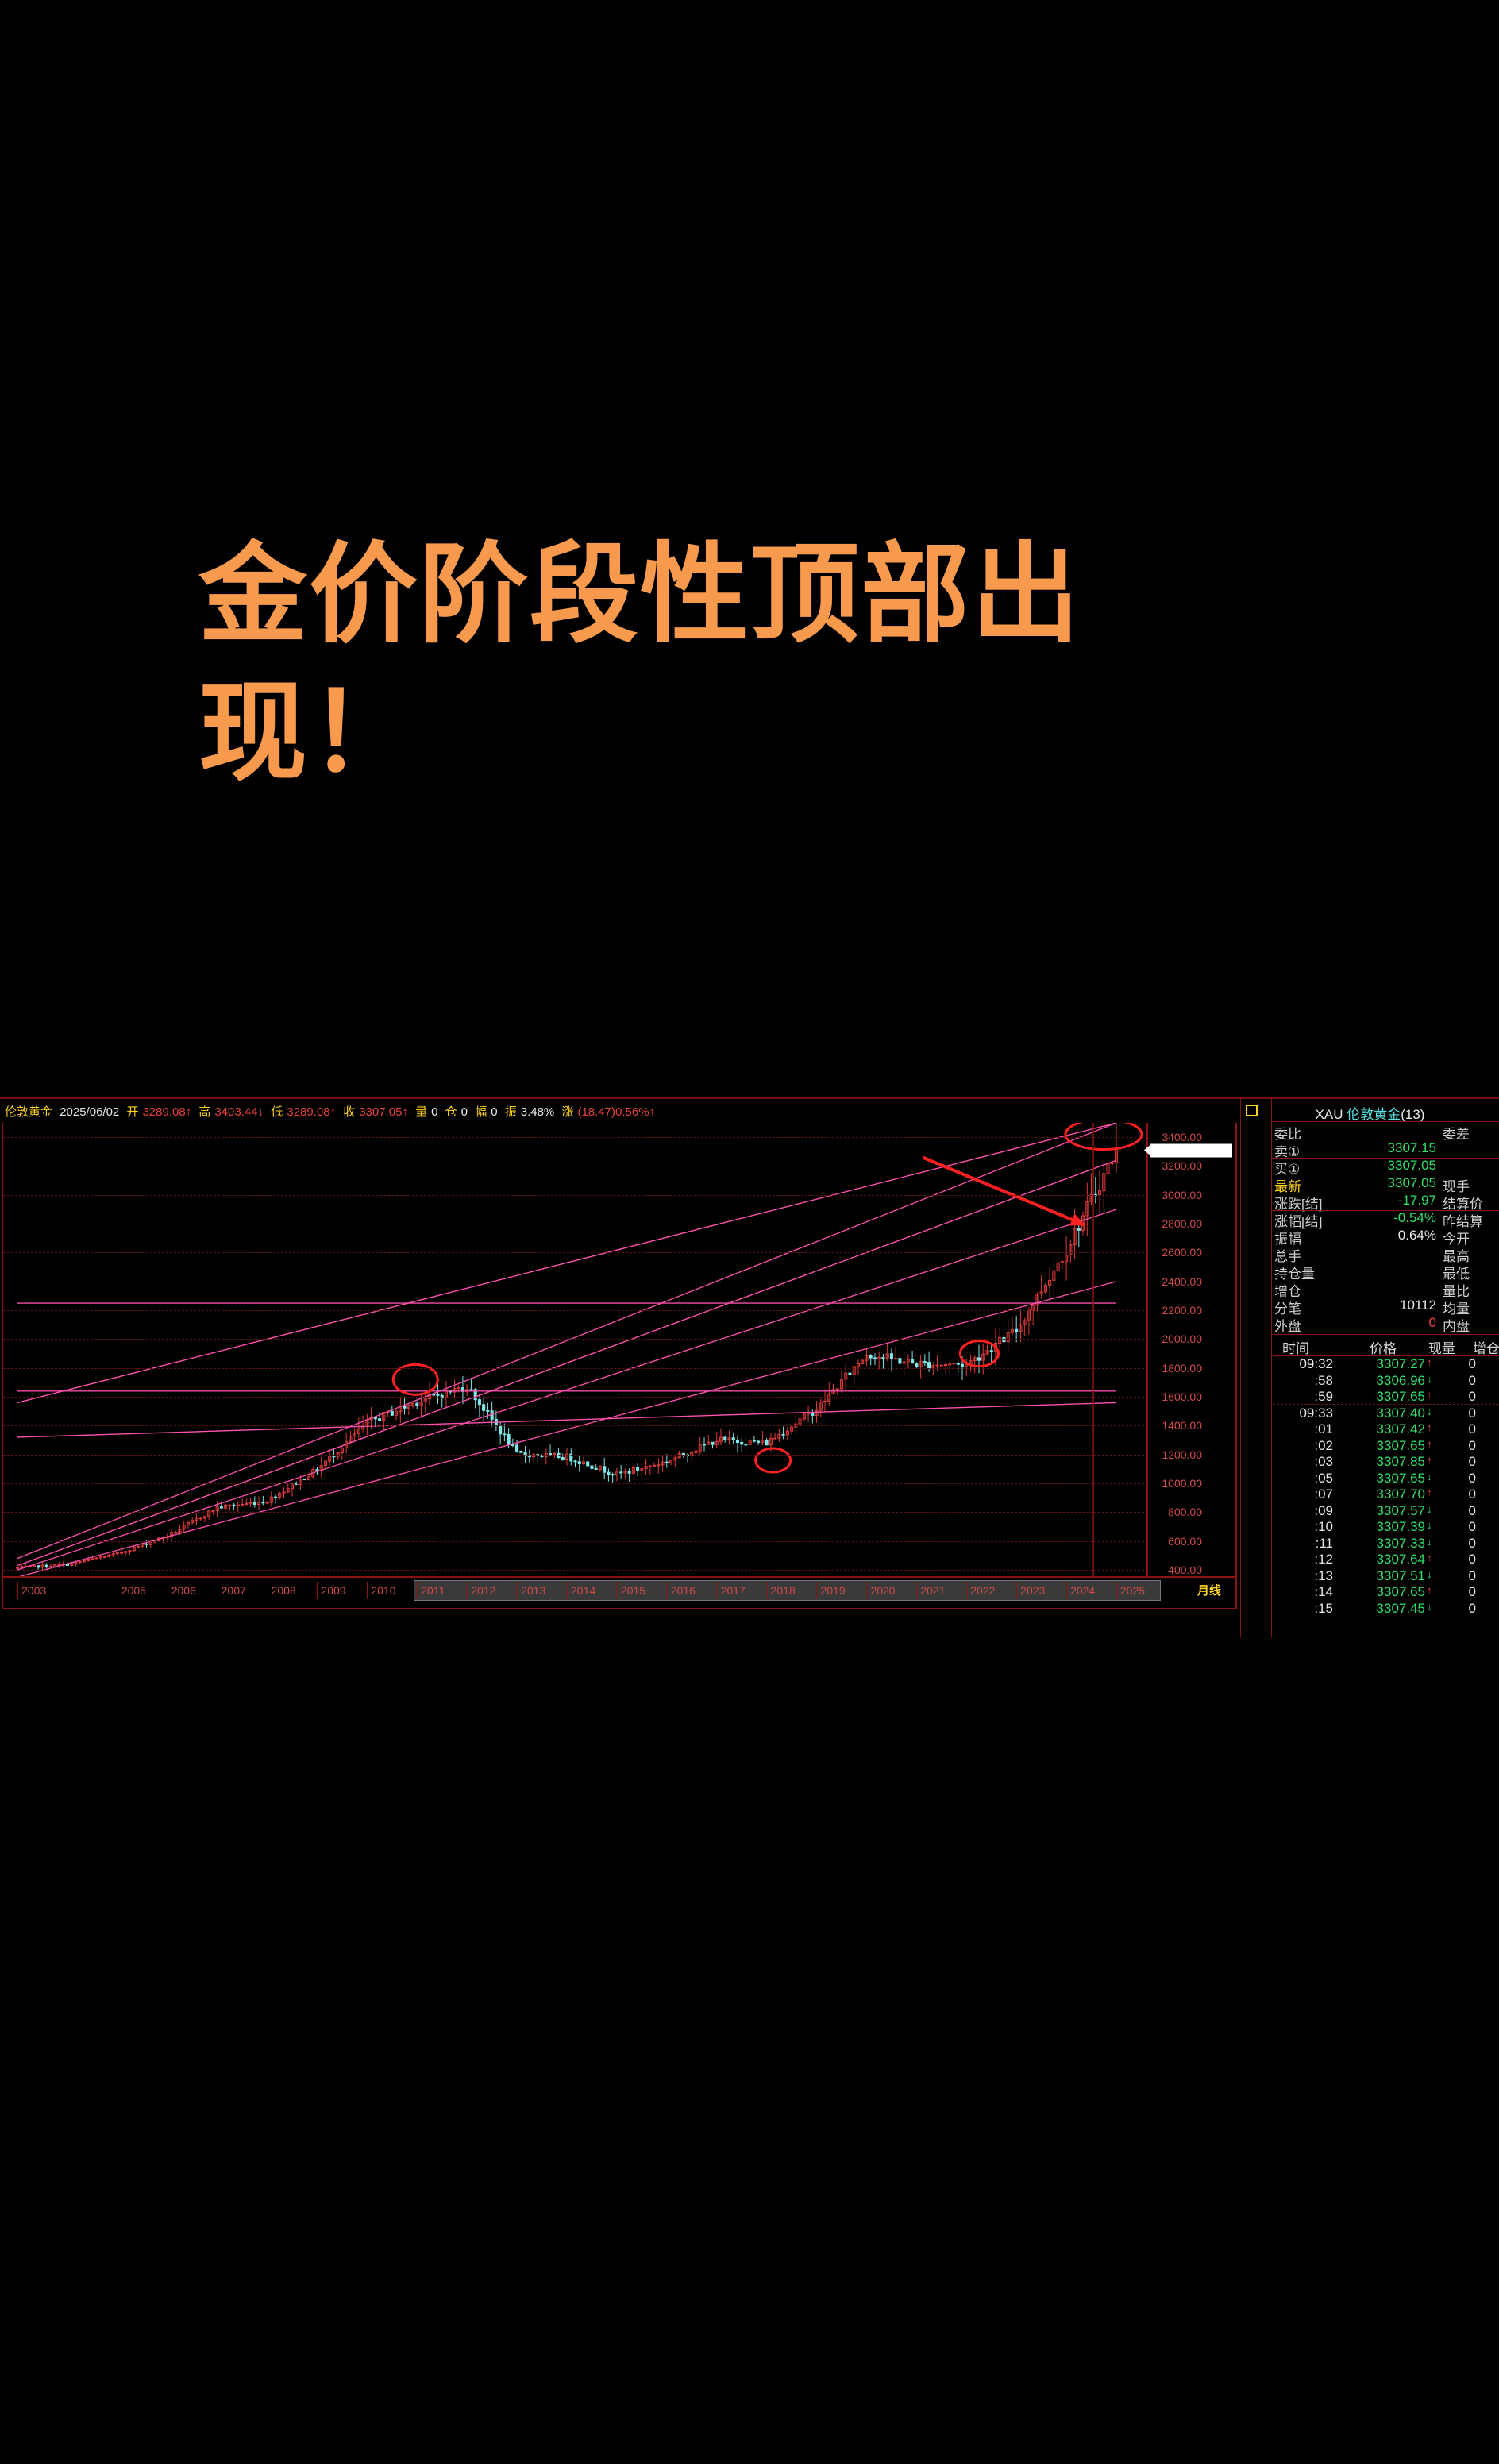  I want to click on y-axis-tick: 800.00, so click(1185, 1512).